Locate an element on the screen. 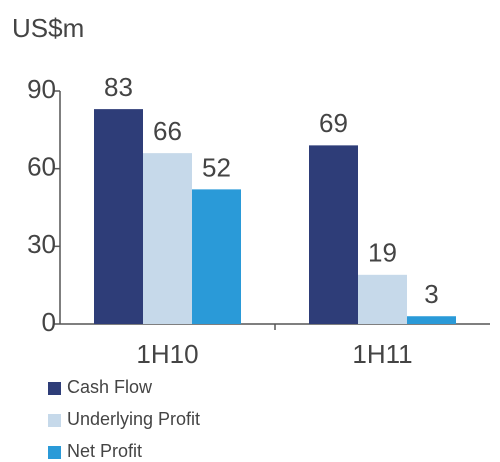 Image resolution: width=500 pixels, height=462 pixels. data-label: 69 is located at coordinates (333, 123).